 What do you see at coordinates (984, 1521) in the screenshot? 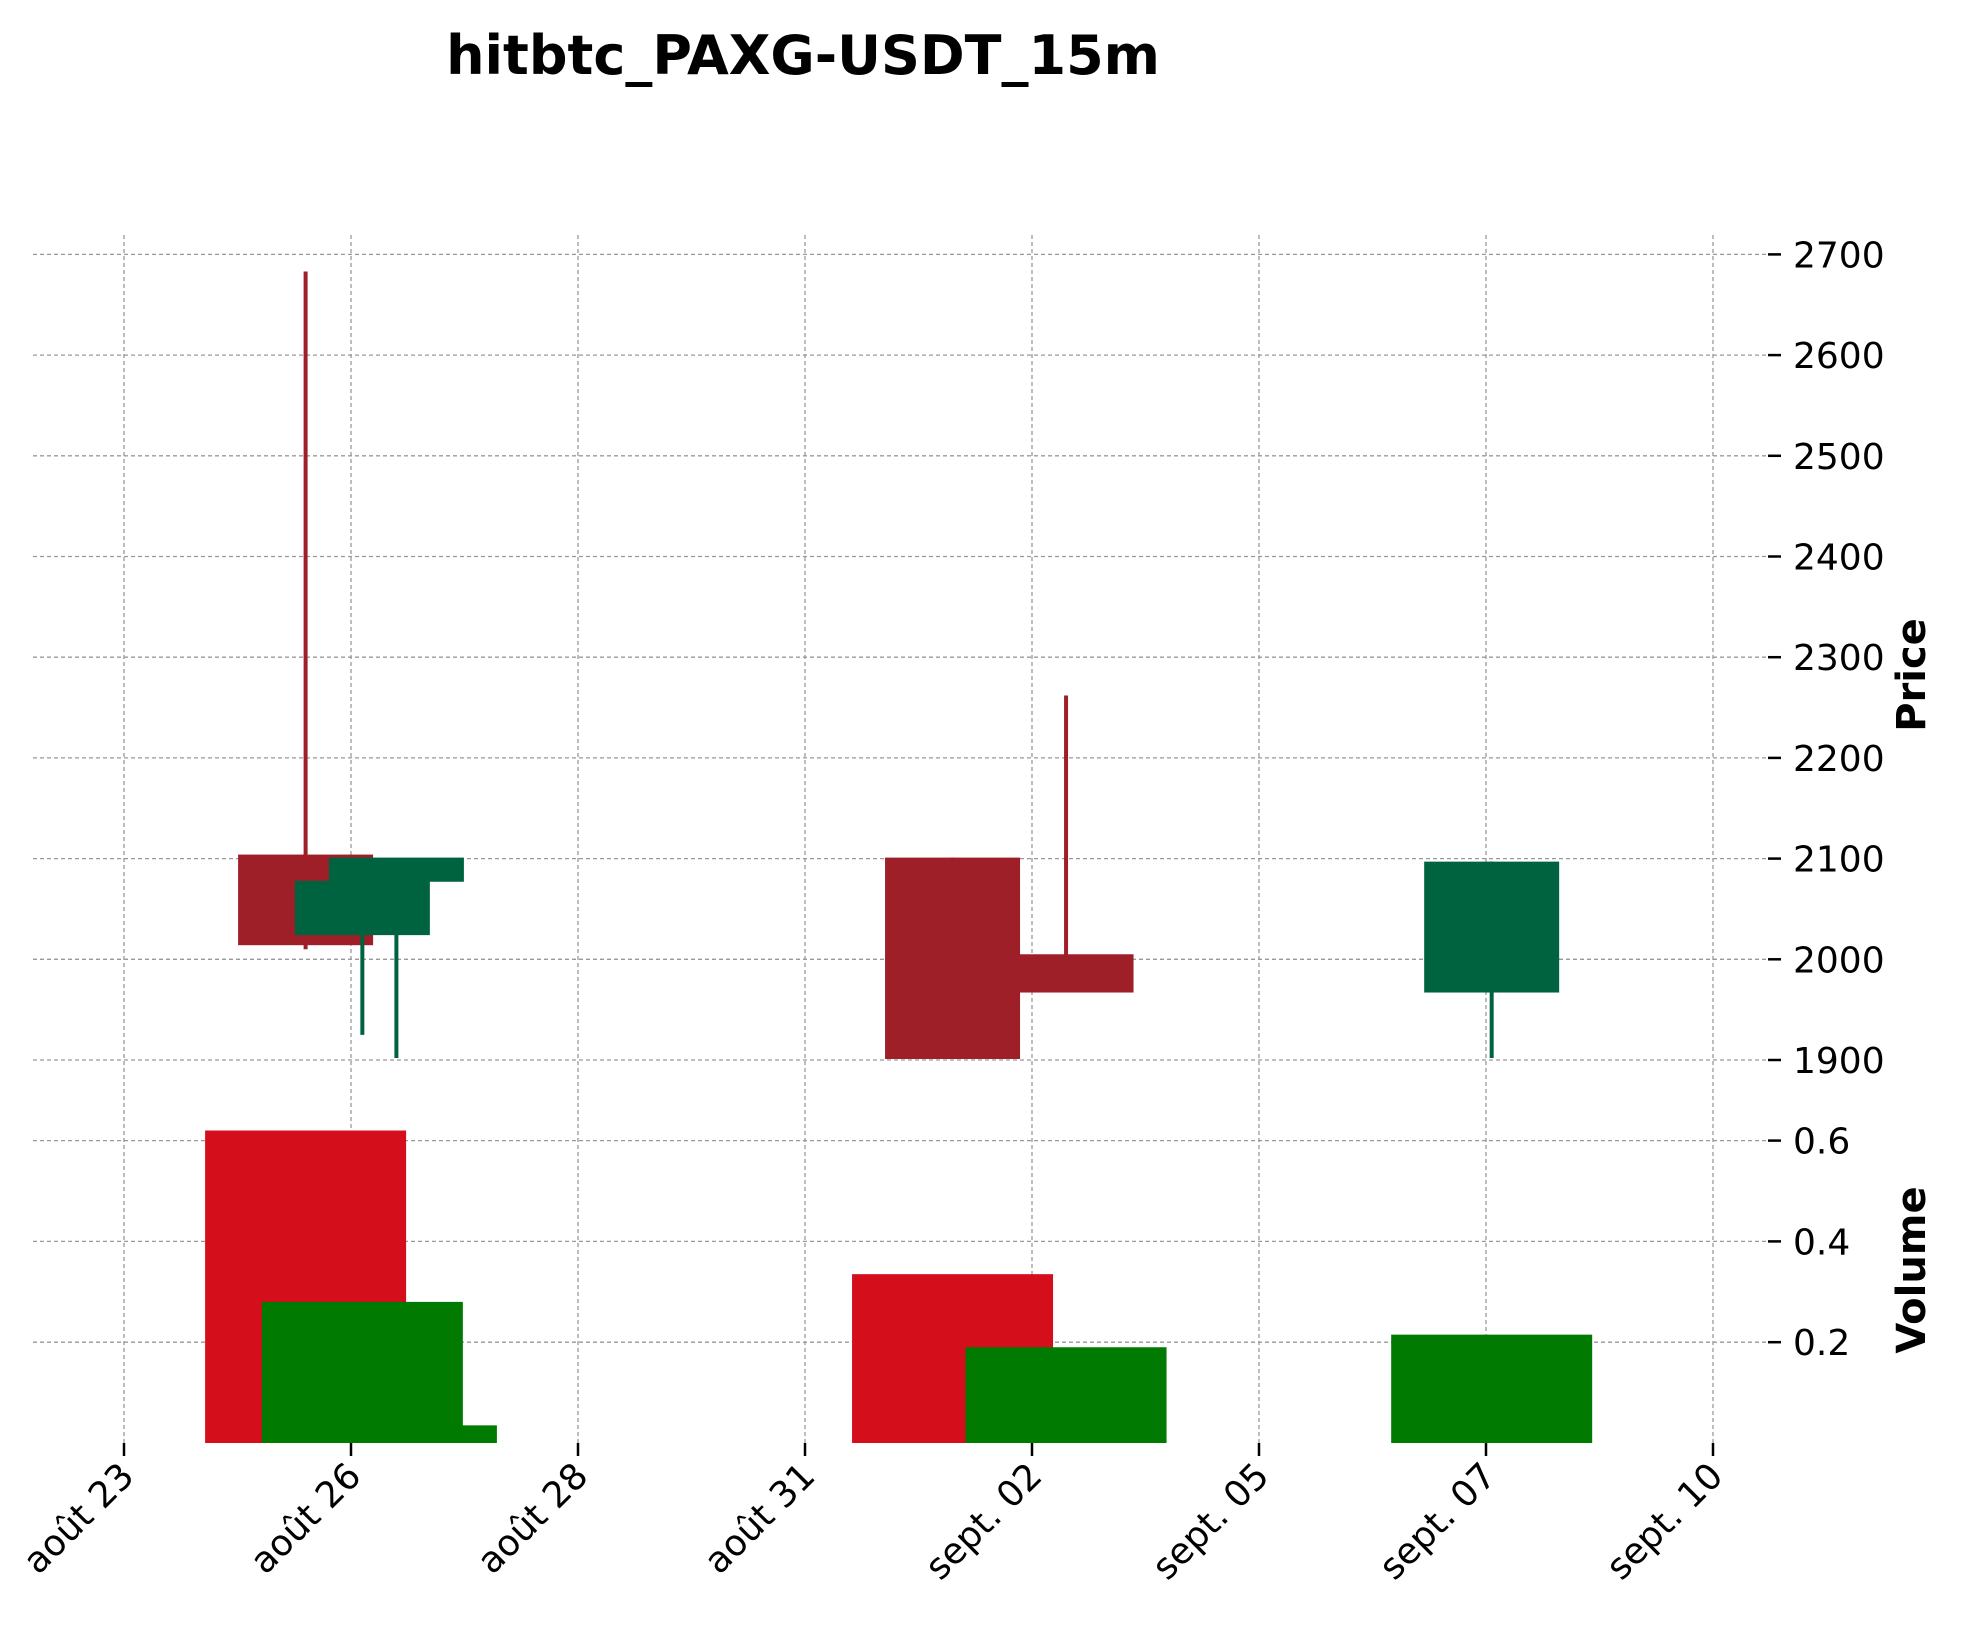
I see `x-tick-label: sept. 02` at bounding box center [984, 1521].